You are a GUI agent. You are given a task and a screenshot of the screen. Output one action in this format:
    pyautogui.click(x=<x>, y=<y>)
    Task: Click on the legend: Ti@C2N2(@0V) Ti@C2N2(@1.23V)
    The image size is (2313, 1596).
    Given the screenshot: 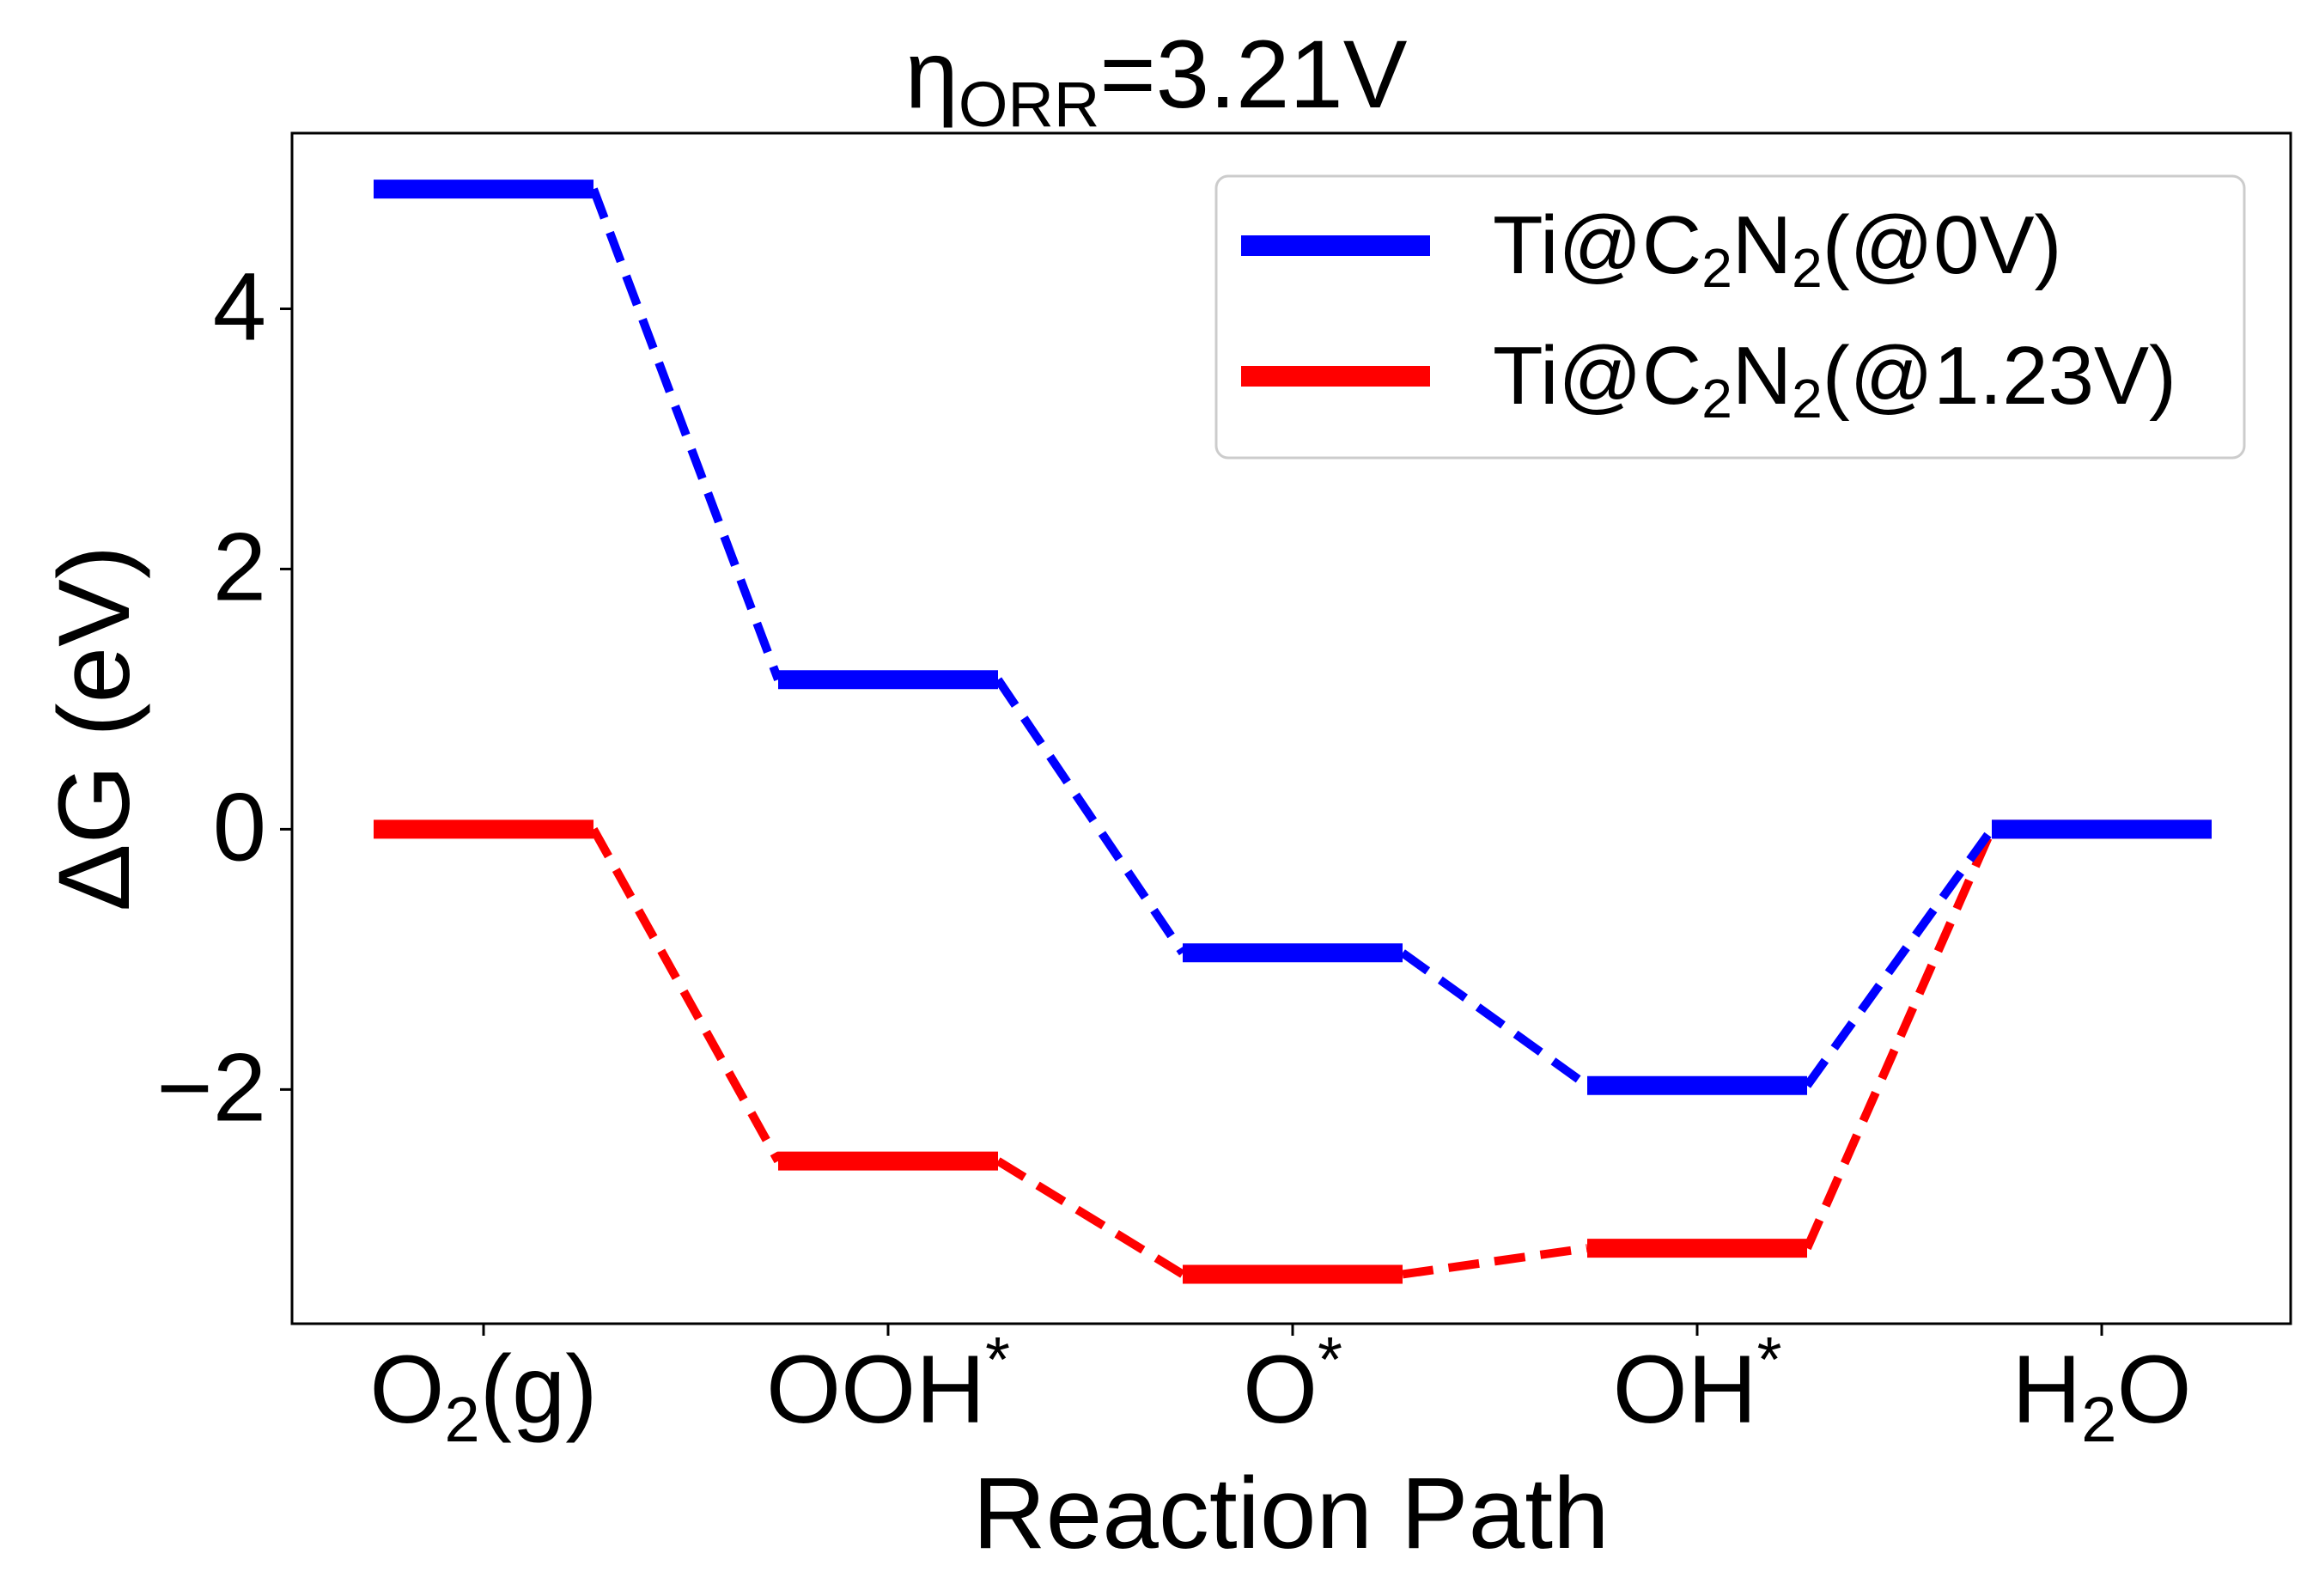 What is the action you would take?
    pyautogui.click(x=1730, y=317)
    